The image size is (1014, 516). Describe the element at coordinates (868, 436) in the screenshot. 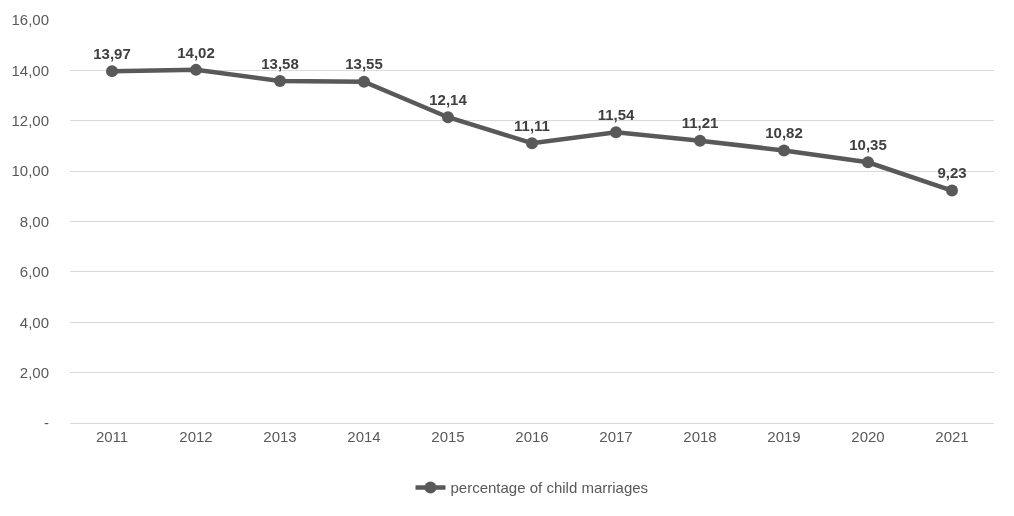

I see `x-tick-label: 2020` at that location.